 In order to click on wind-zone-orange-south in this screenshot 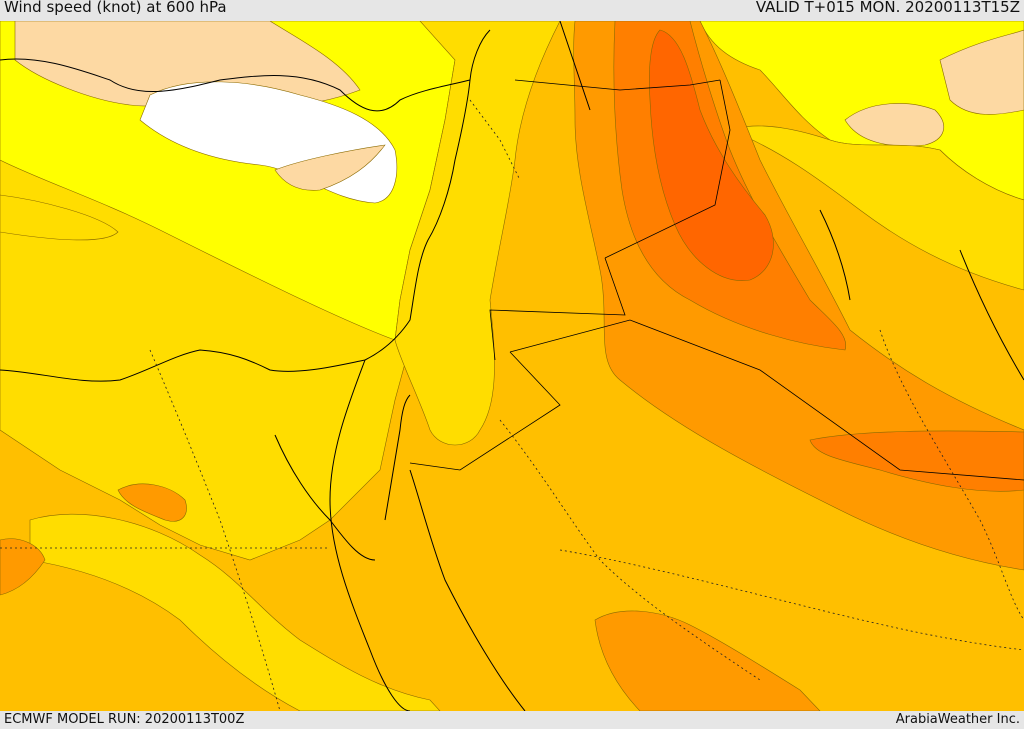, I will do `click(707, 660)`.